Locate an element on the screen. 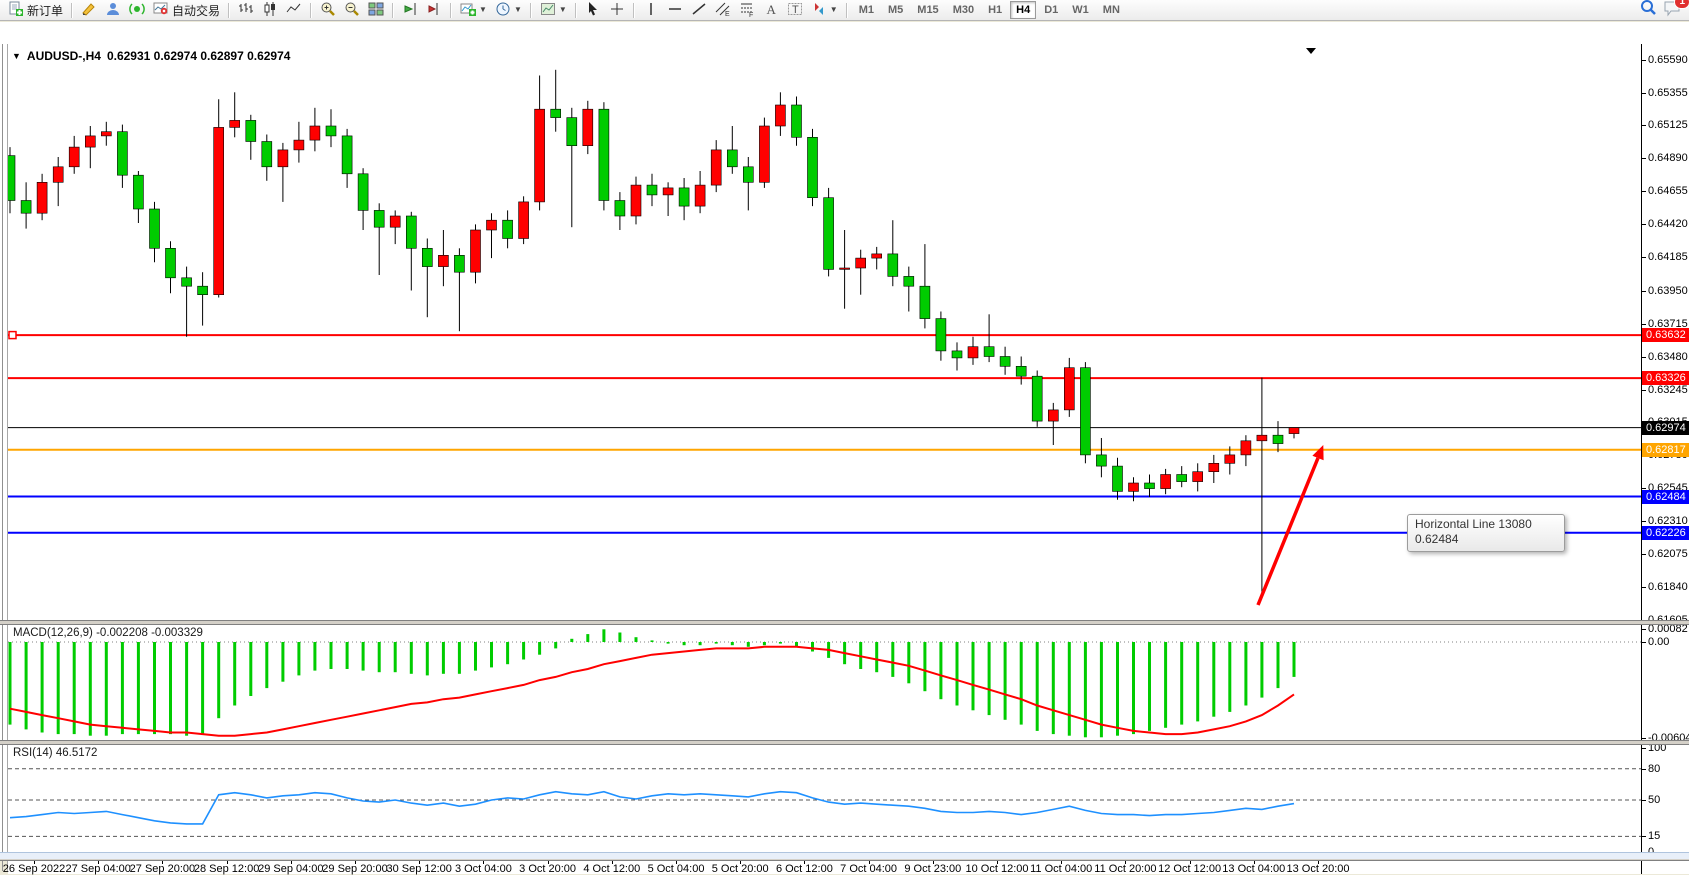 Image resolution: width=1689 pixels, height=875 pixels. autotrading-button: 自动交易 is located at coordinates (186, 10).